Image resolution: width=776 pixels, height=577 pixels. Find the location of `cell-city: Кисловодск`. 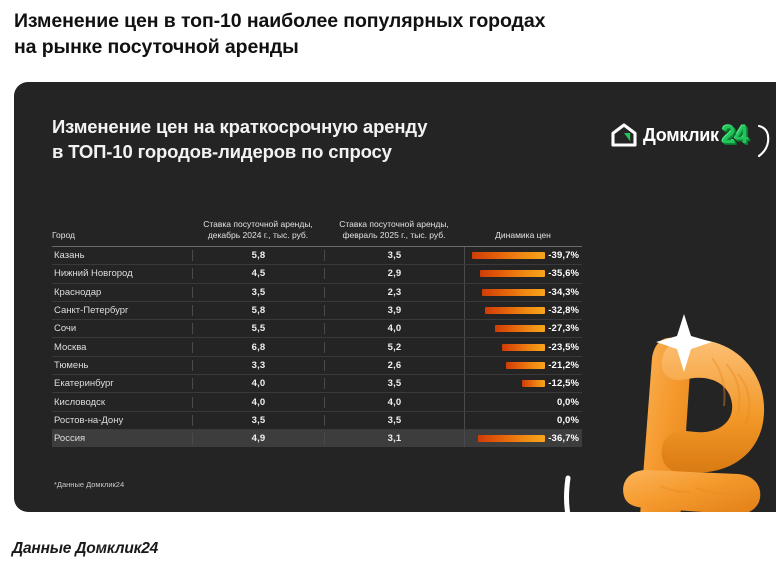

cell-city: Кисловодск is located at coordinates (79, 402).